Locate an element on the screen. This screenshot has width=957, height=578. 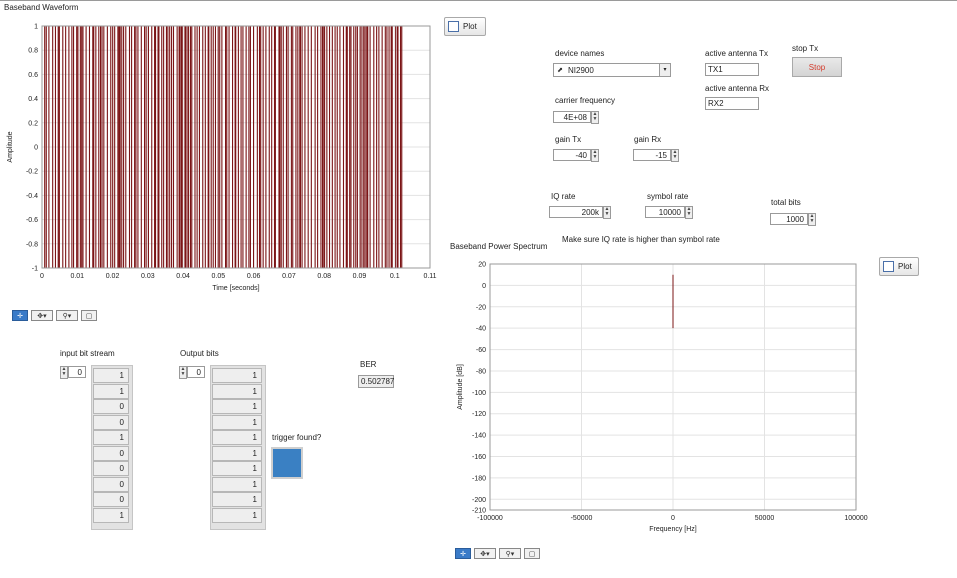
x-tick-label: 0 is located at coordinates (673, 518).